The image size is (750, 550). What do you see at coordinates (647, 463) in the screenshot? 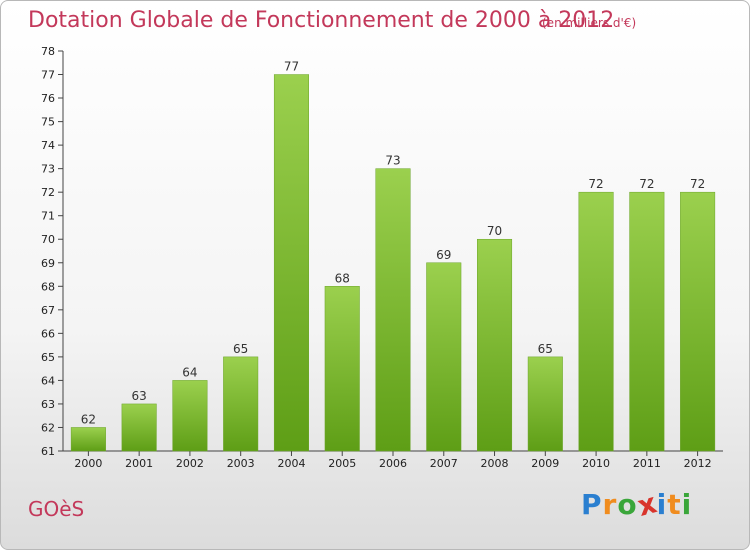
I see `x-tick-label: 2011` at bounding box center [647, 463].